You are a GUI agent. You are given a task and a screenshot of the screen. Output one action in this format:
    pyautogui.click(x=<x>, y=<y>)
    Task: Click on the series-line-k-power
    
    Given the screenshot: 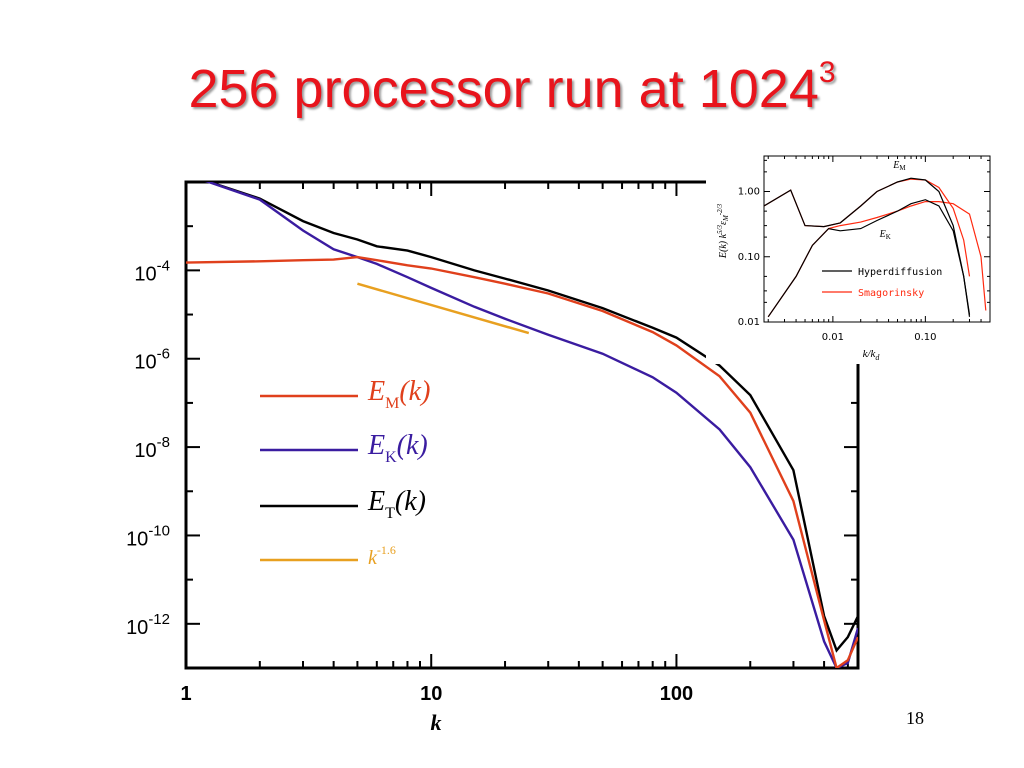 What is the action you would take?
    pyautogui.click(x=443, y=308)
    